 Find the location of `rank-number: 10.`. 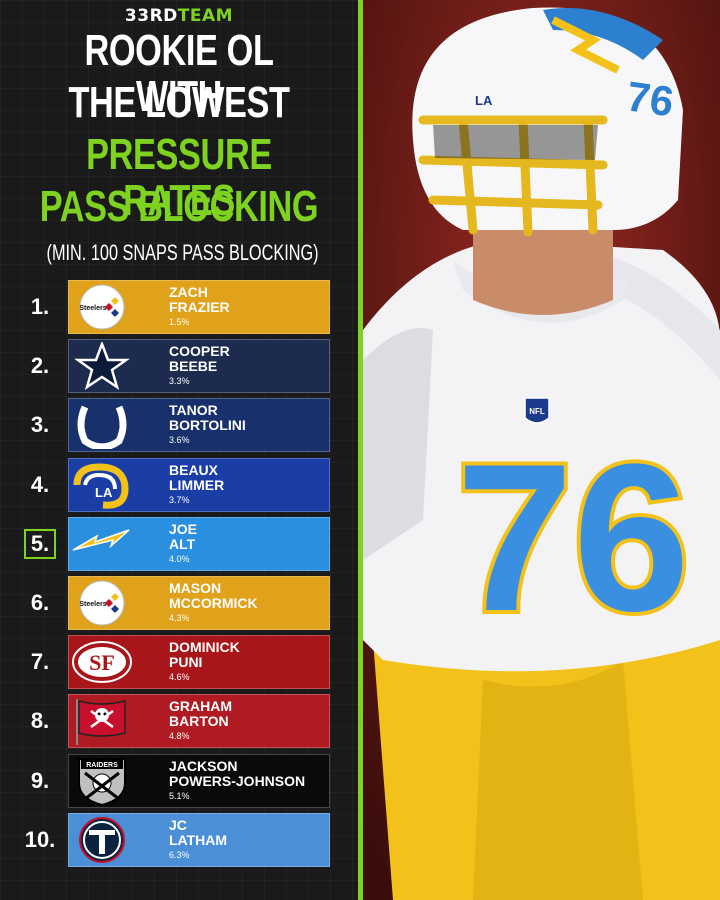

rank-number: 10. is located at coordinates (40, 839).